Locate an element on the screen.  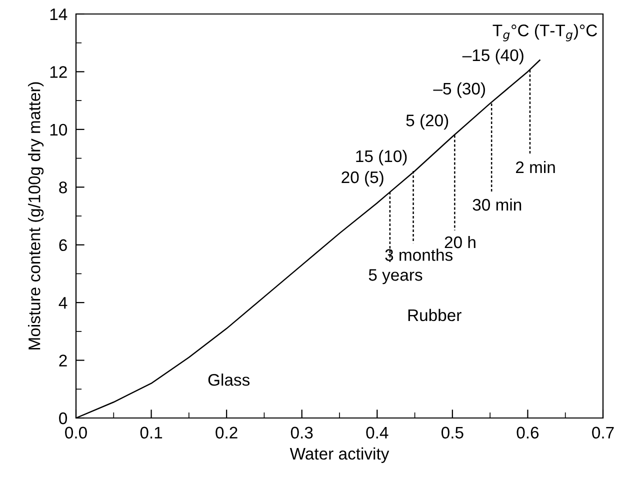
x-tick-label: 0.5 is located at coordinates (452, 432).